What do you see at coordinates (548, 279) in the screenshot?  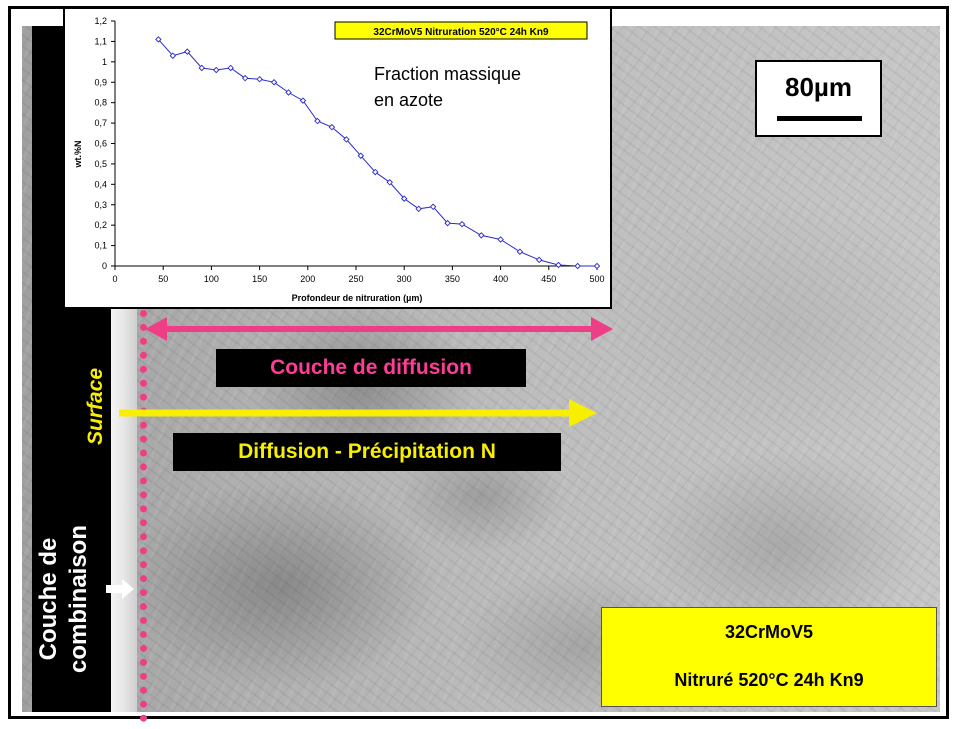 I see `x-tick-label: 450` at bounding box center [548, 279].